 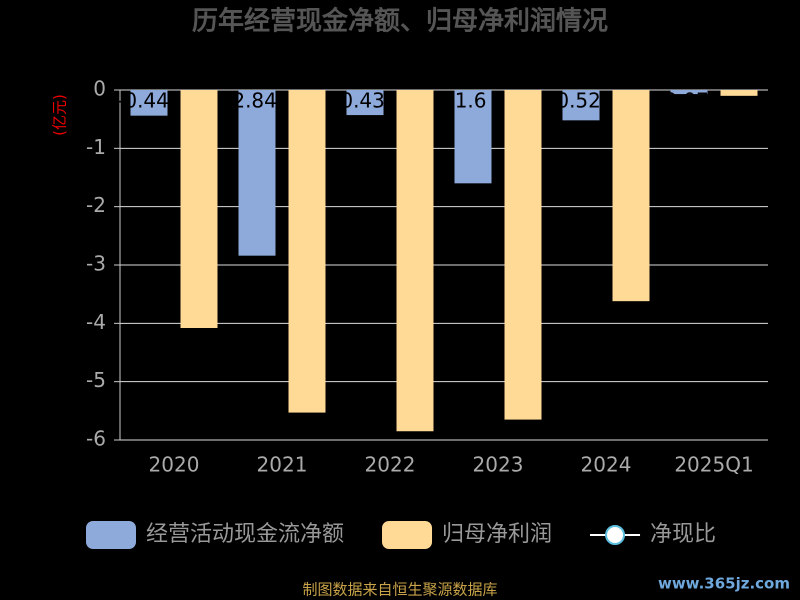 What do you see at coordinates (251, 101) in the screenshot?
I see `data-label: -2.84` at bounding box center [251, 101].